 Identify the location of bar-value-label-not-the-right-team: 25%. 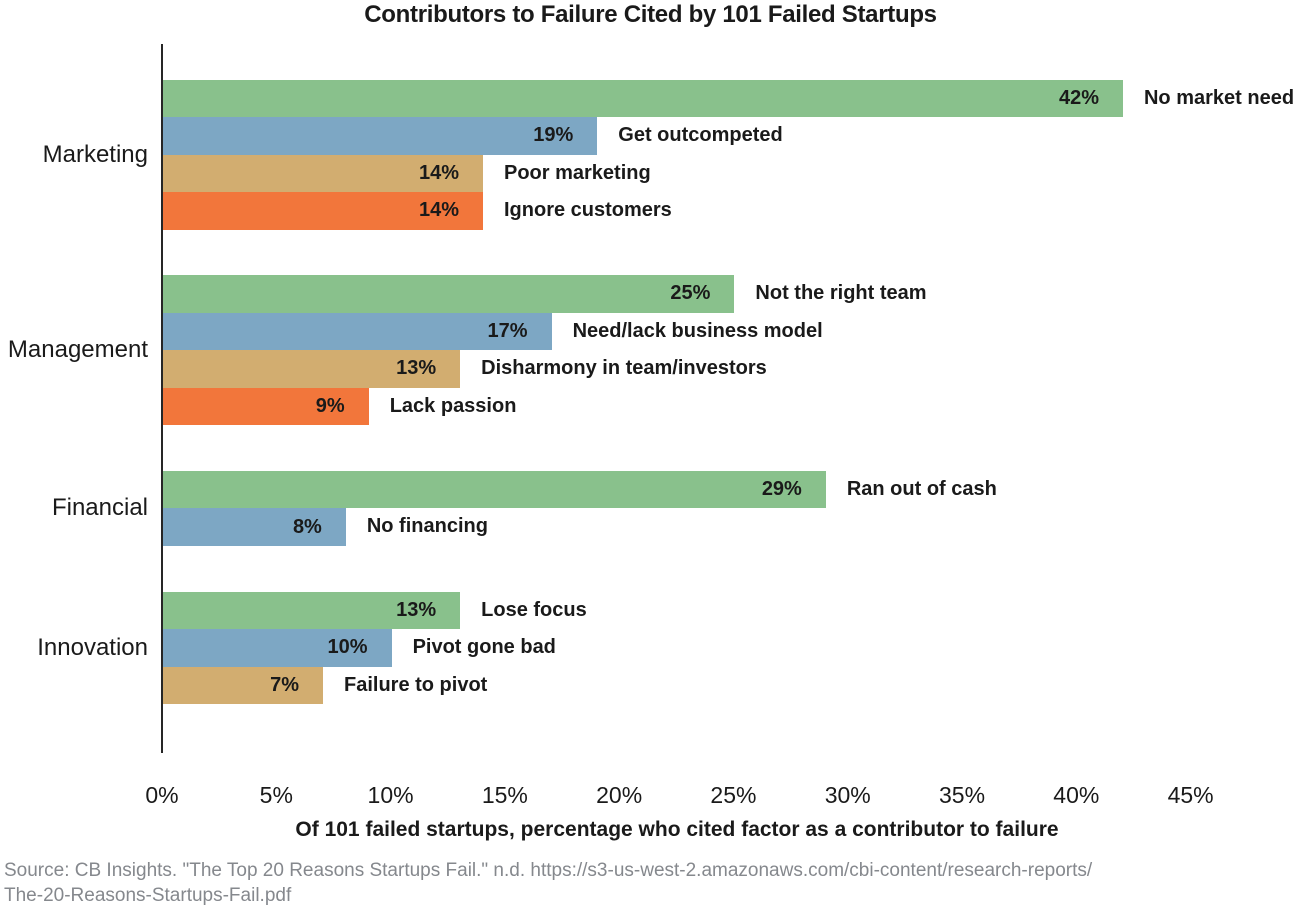
(690, 293).